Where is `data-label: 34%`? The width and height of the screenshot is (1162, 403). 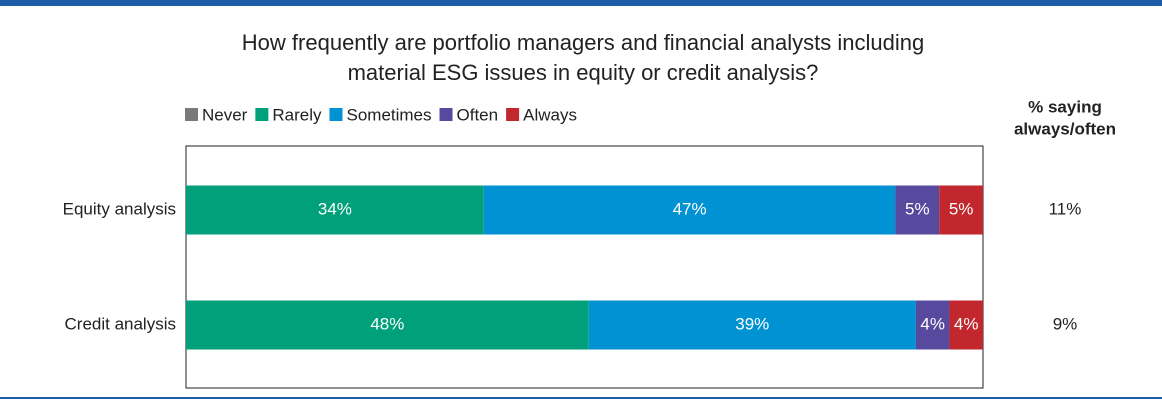
data-label: 34% is located at coordinates (335, 208).